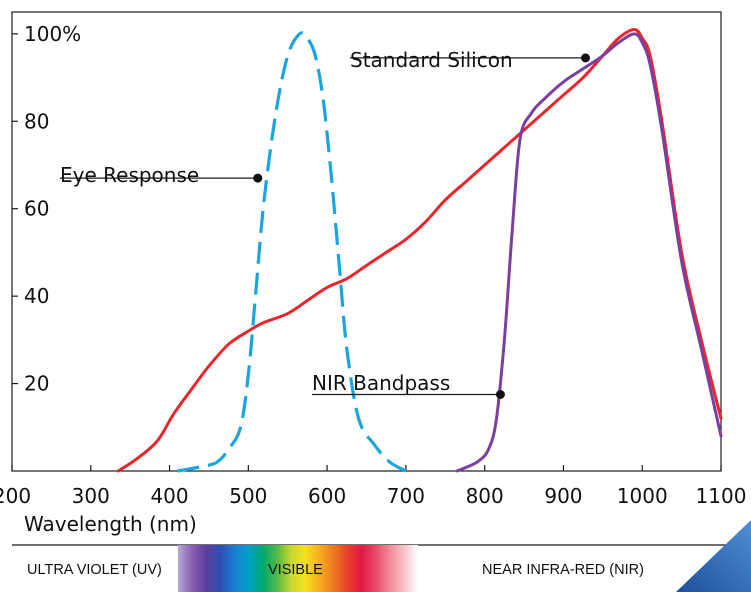 This screenshot has height=592, width=751. I want to click on x-axis-label: Wavelength (nm), so click(110, 524).